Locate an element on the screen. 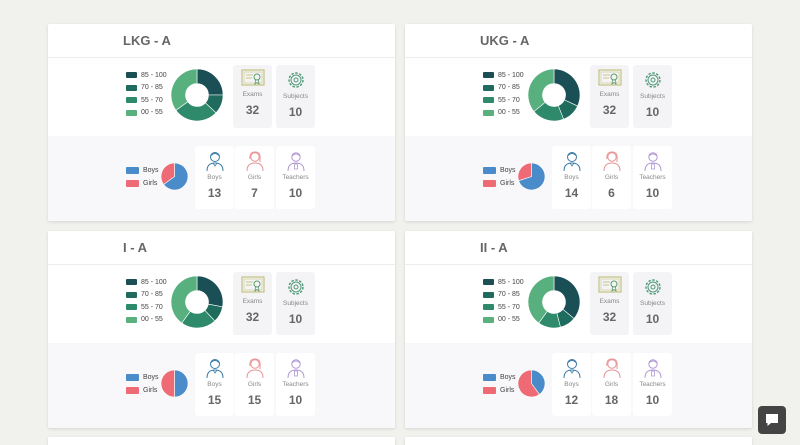 Image resolution: width=800 pixels, height=445 pixels. teachers-count: 10 is located at coordinates (652, 193).